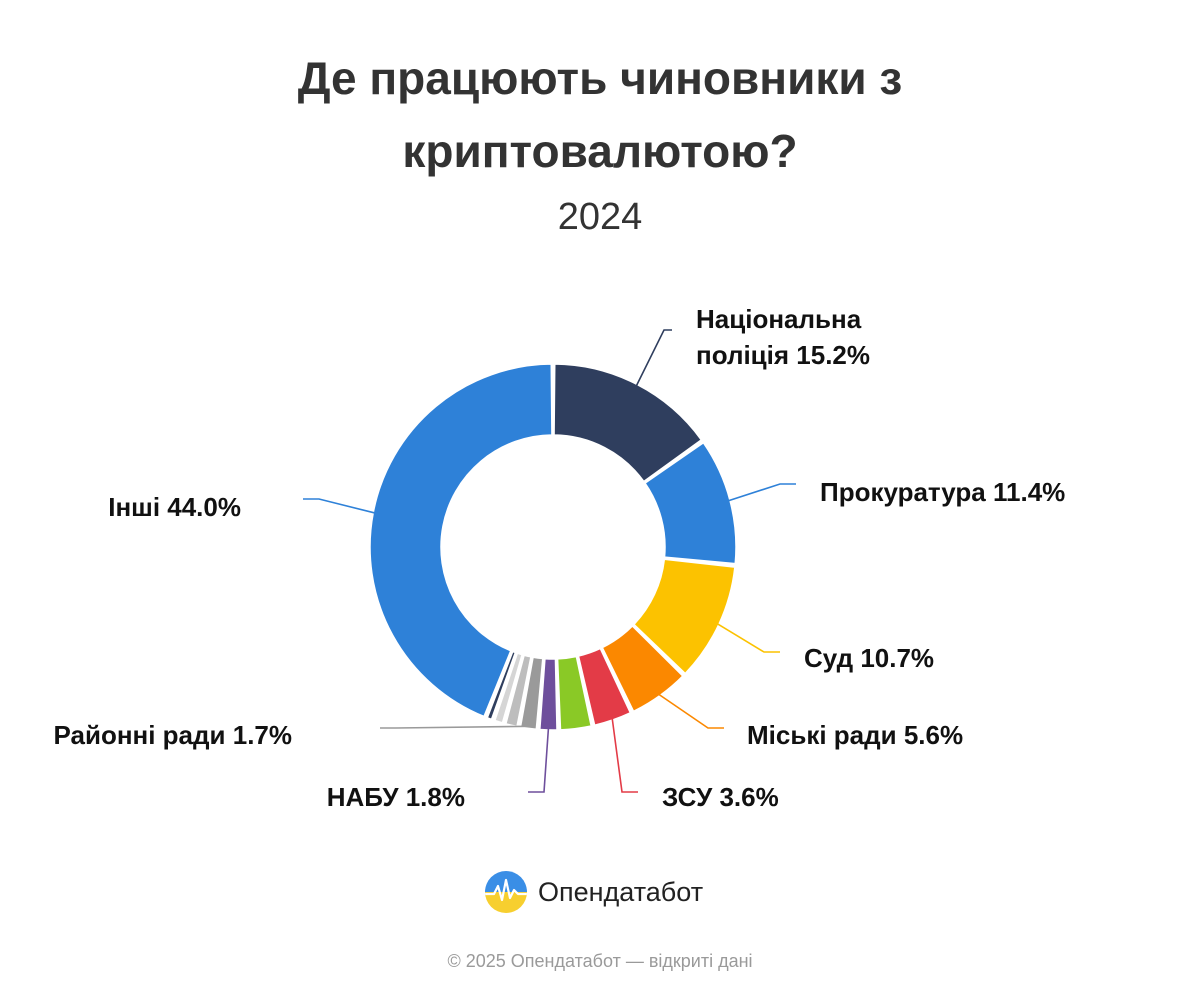 The height and width of the screenshot is (1000, 1200). I want to click on slice-label-4-line-0: ЗСУ 3.6%, so click(720, 797).